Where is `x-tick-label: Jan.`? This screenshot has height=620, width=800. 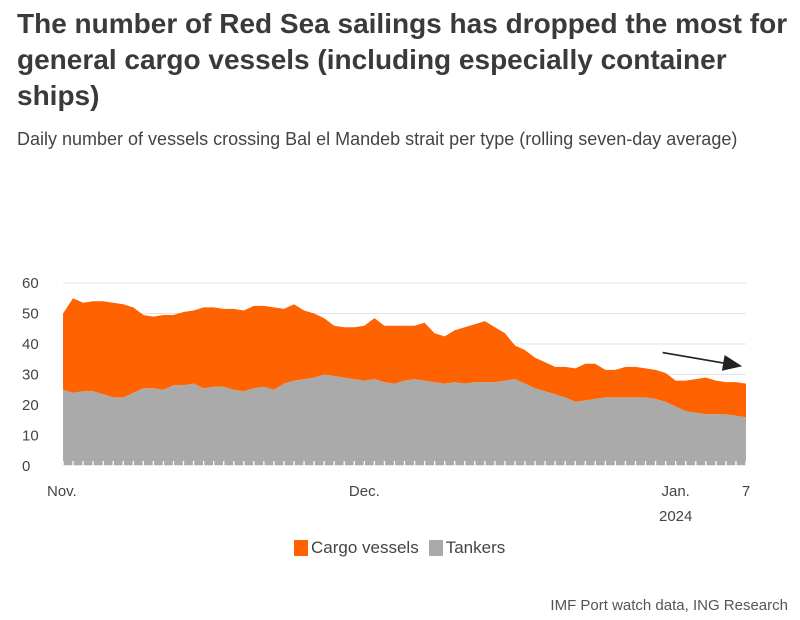 x-tick-label: Jan. is located at coordinates (676, 491).